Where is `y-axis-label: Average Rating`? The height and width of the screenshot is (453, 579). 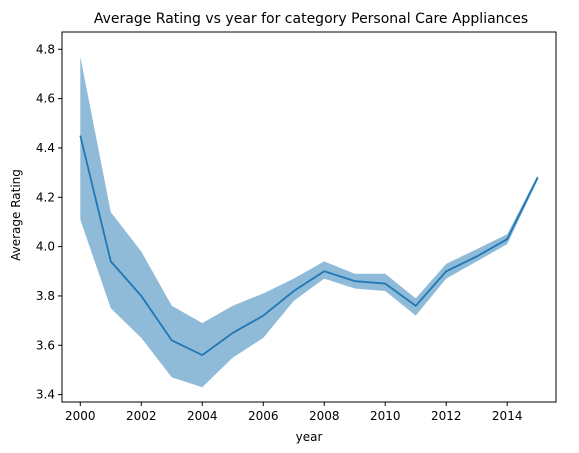
y-axis-label: Average Rating is located at coordinates (16, 215).